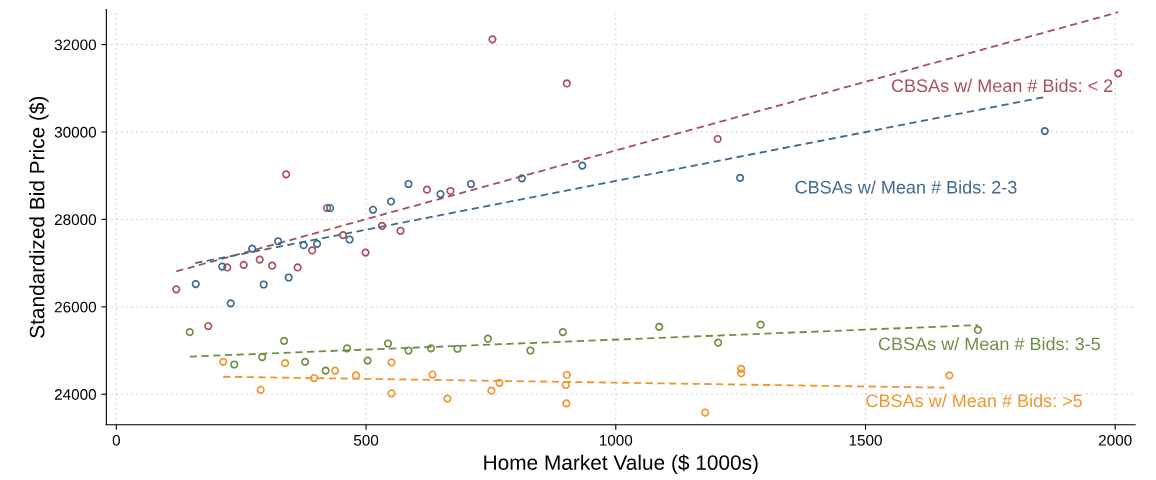 The height and width of the screenshot is (480, 1156). Describe the element at coordinates (974, 400) in the screenshot. I see `series-label: CBSAs w/ Mean # Bids: >5` at that location.